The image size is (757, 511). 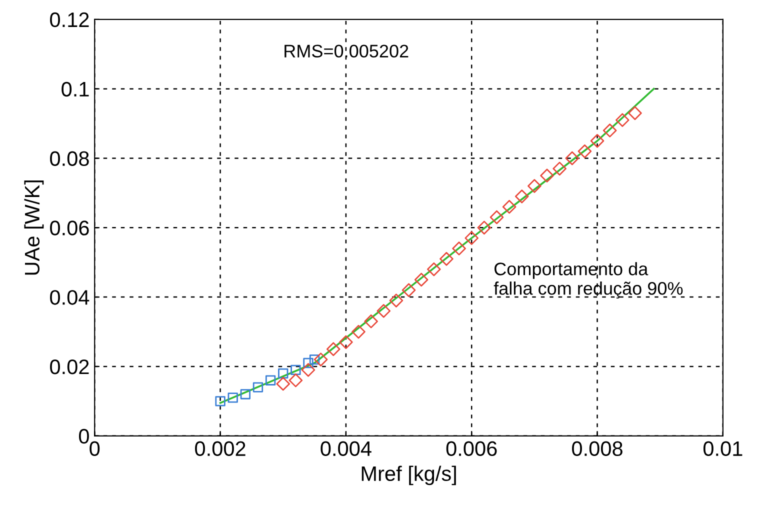 What do you see at coordinates (220, 448) in the screenshot?
I see `x-tick-label: 0.002` at bounding box center [220, 448].